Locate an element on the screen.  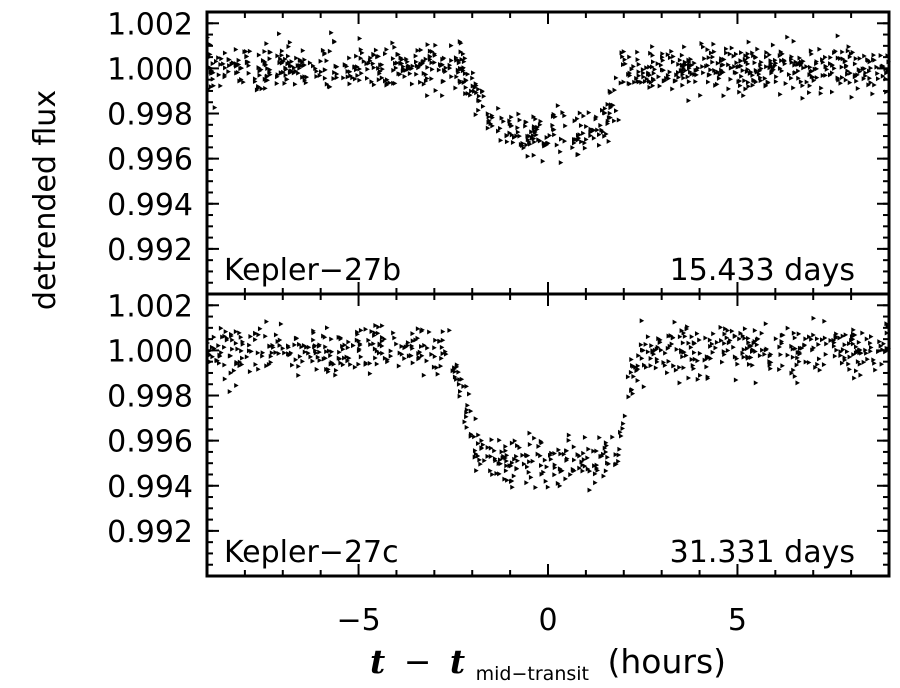
y-tick-label: 1.000 is located at coordinates (150, 351).